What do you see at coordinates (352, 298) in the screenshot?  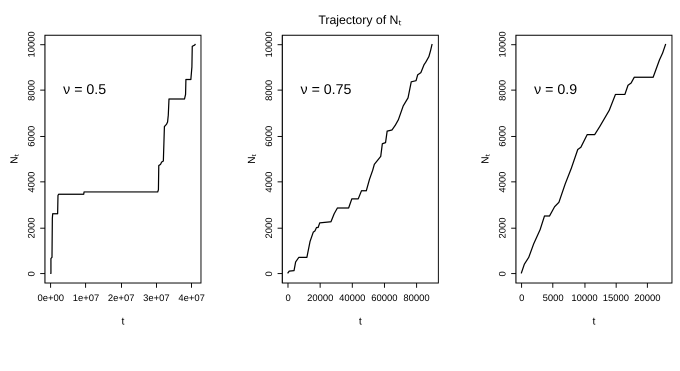 I see `x-tick-label: 40000` at bounding box center [352, 298].